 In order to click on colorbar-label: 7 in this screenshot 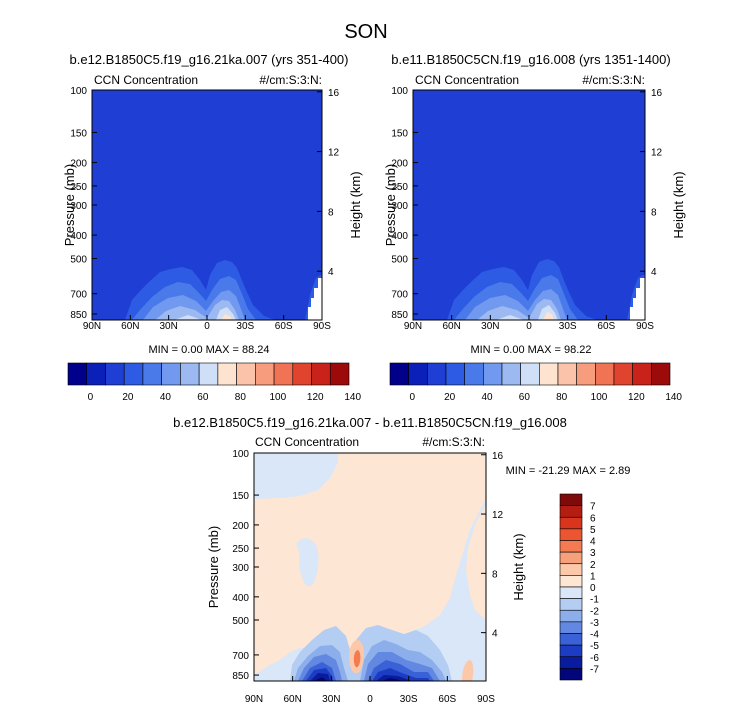, I will do `click(593, 507)`.